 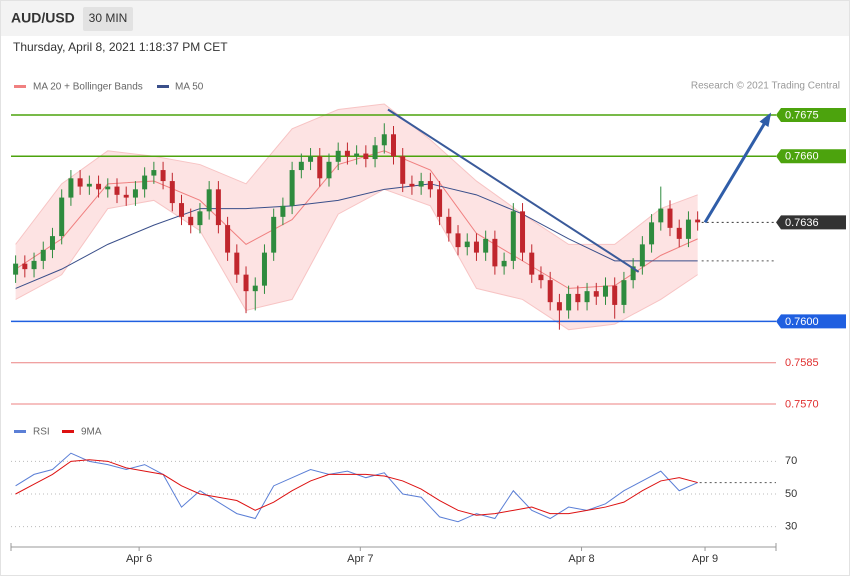 I want to click on timeframe: 30 MIN, so click(x=108, y=18).